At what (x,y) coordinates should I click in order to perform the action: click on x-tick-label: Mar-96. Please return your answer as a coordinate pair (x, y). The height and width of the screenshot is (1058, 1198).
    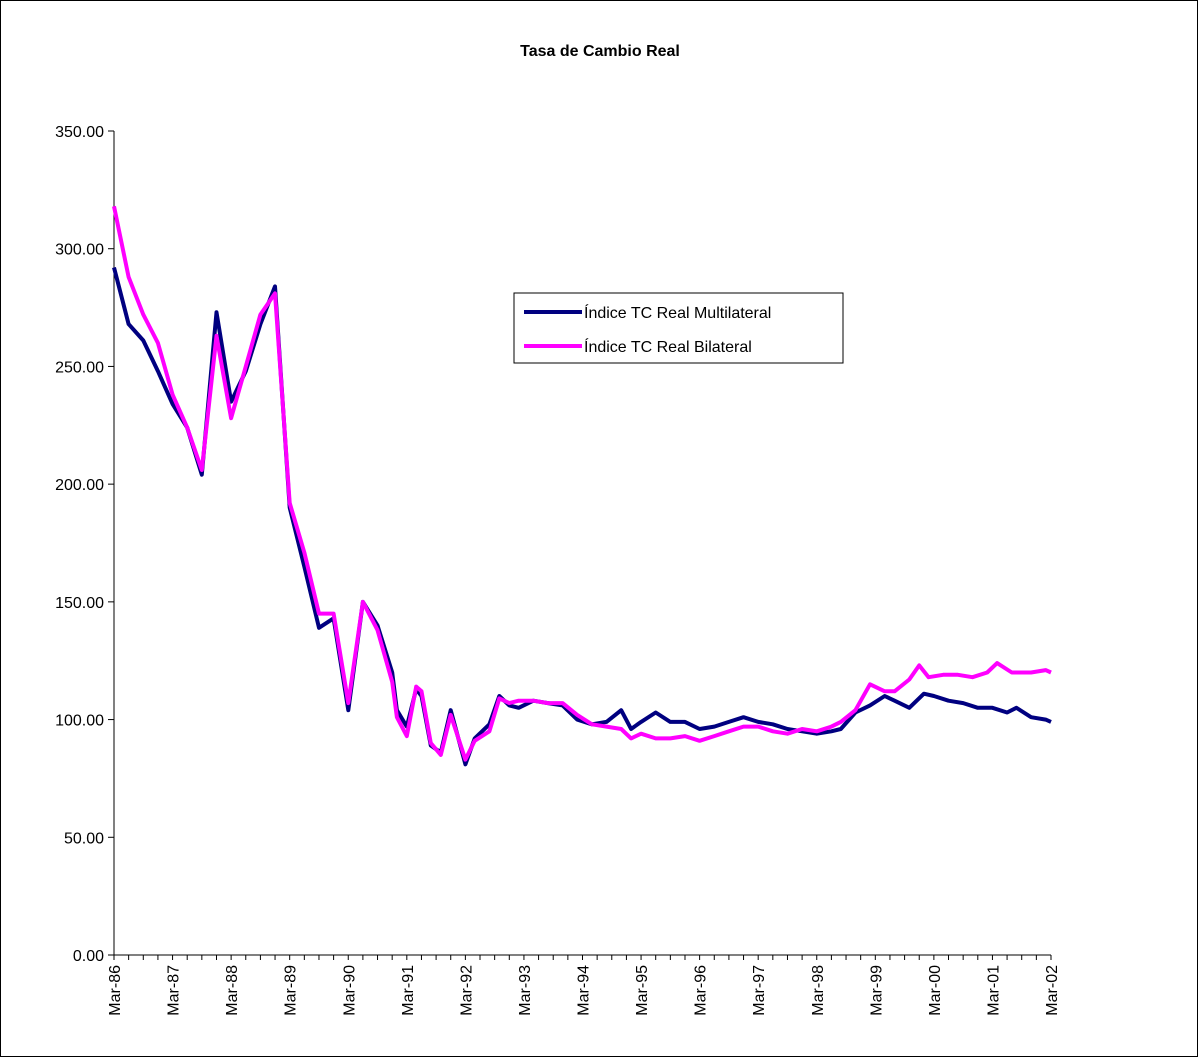
    Looking at the image, I should click on (701, 990).